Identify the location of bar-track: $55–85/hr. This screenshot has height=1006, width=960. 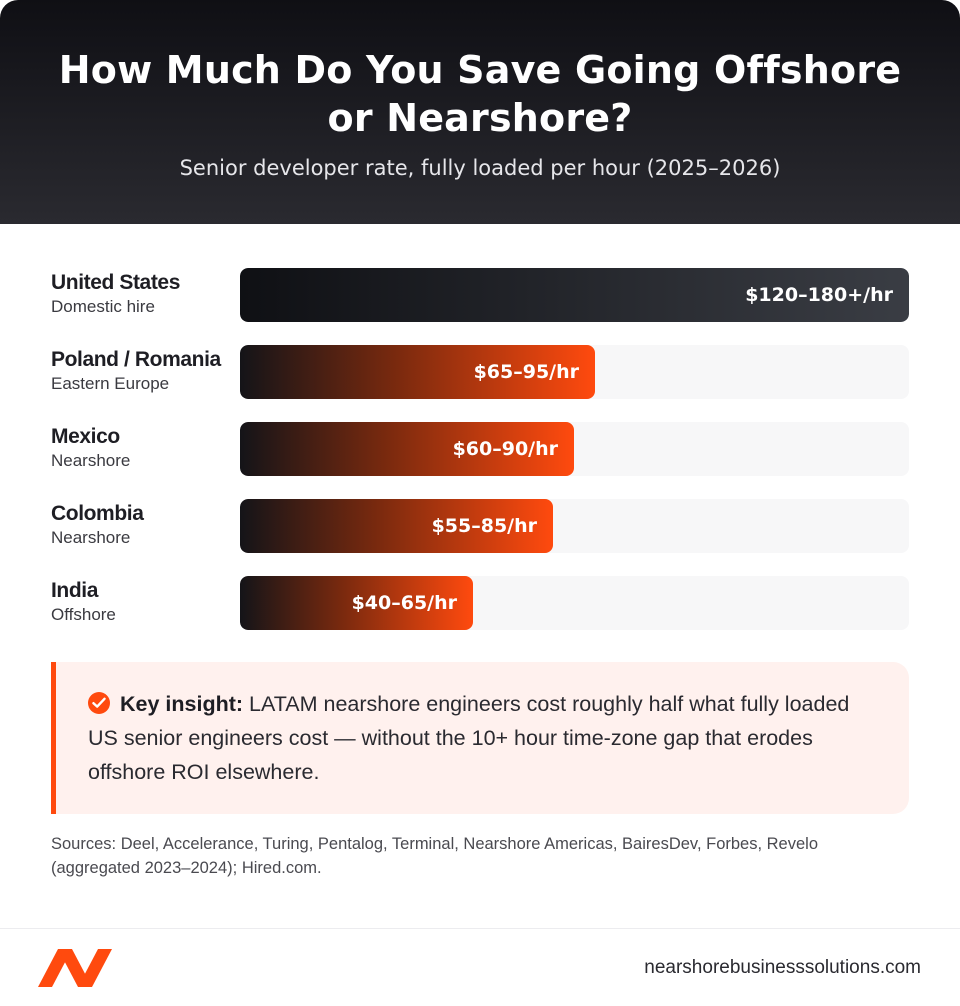
(574, 526).